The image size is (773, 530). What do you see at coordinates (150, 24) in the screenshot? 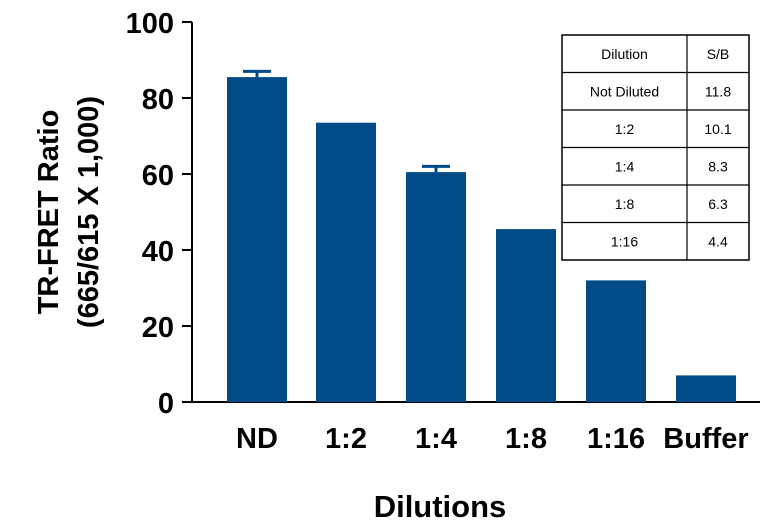
I see `y-tick-label: 100` at bounding box center [150, 24].